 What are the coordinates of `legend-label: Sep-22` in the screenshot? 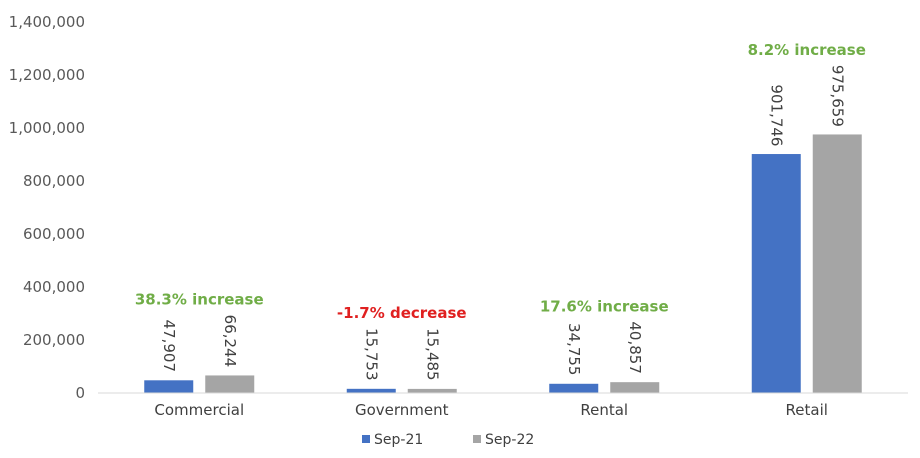 It's located at (509, 440).